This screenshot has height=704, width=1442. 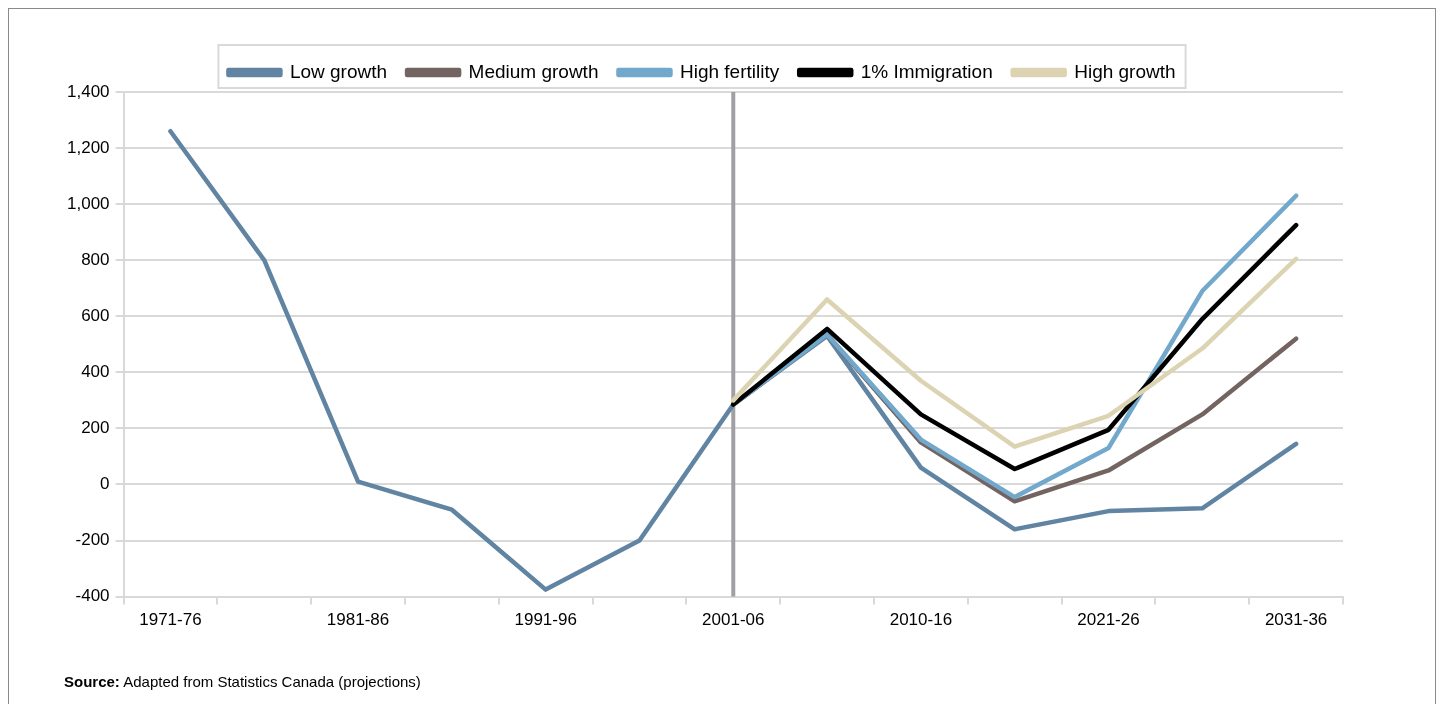 I want to click on x-tick-label: 2010-16, so click(x=921, y=620).